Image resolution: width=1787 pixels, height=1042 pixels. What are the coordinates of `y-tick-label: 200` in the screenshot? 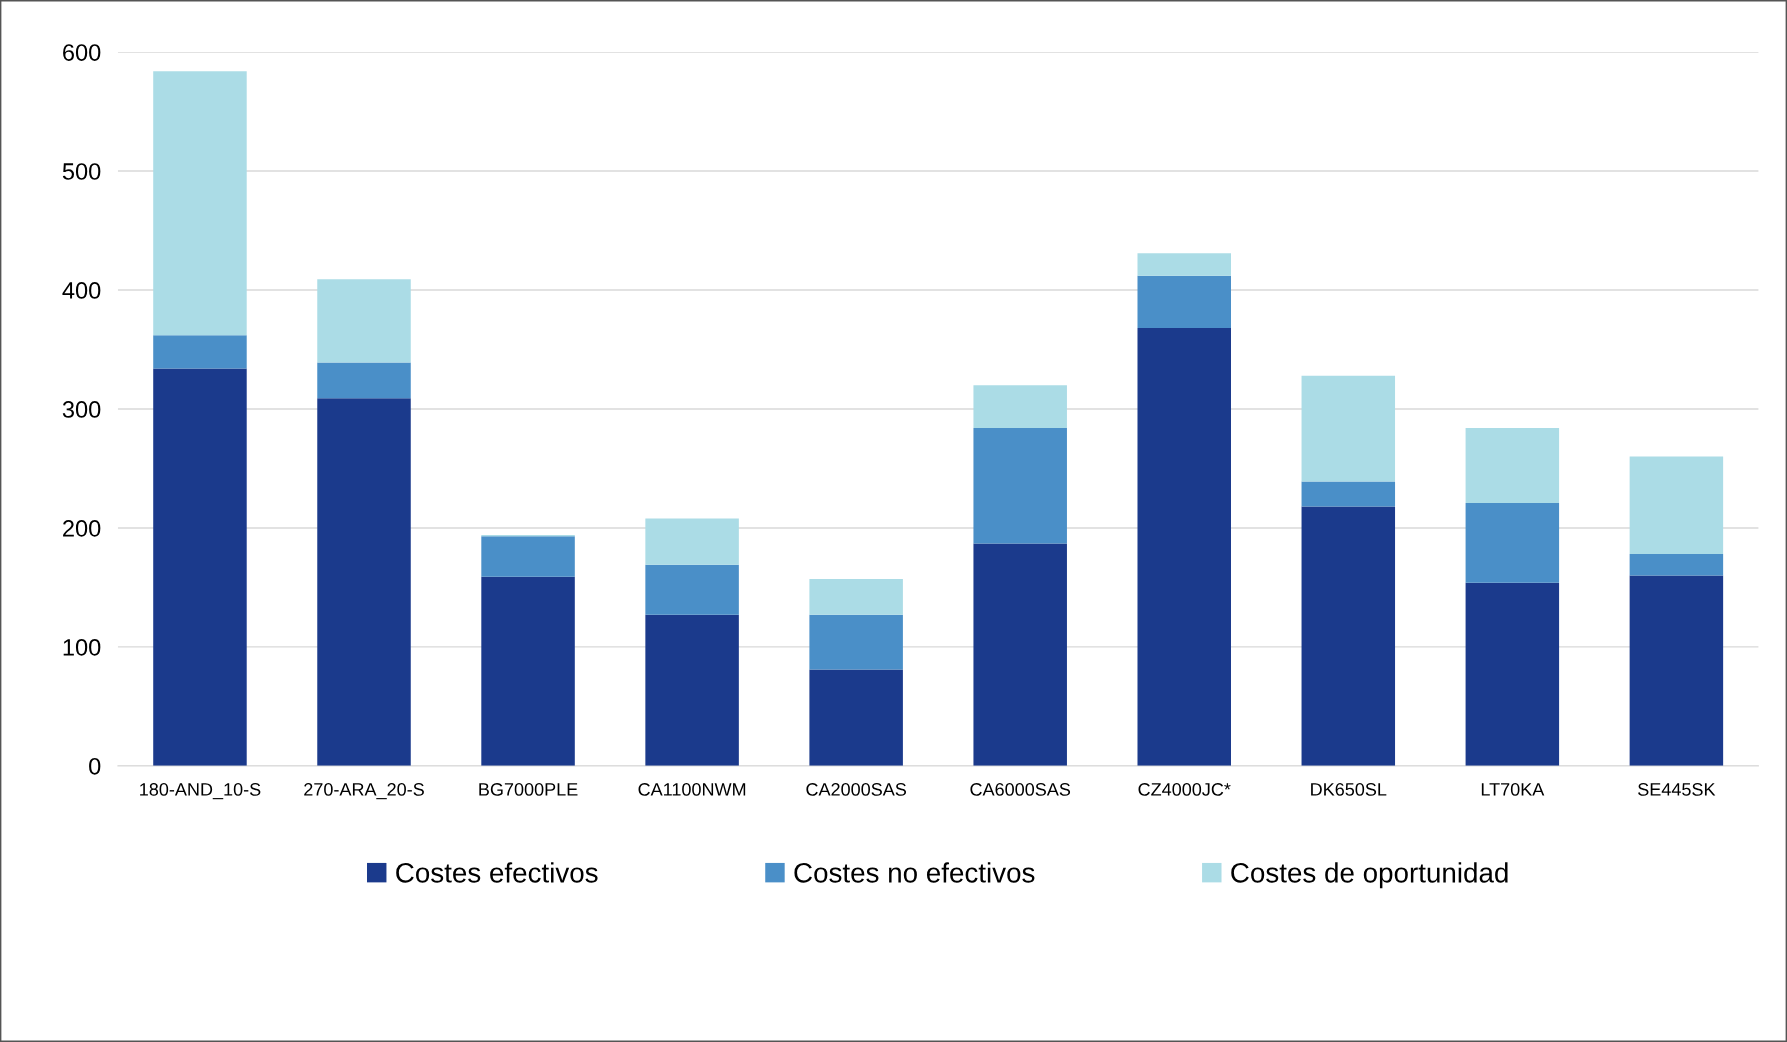 It's located at (82, 528).